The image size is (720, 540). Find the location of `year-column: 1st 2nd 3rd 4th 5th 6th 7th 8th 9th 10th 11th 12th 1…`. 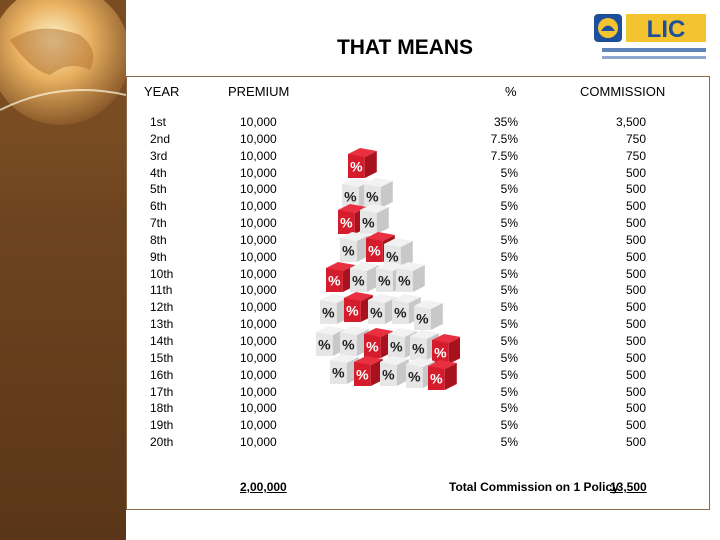

year-column: 1st 2nd 3rd 4th 5th 6th 7th 8th 9th 10th 11th 12th 1… is located at coordinates (161, 282).